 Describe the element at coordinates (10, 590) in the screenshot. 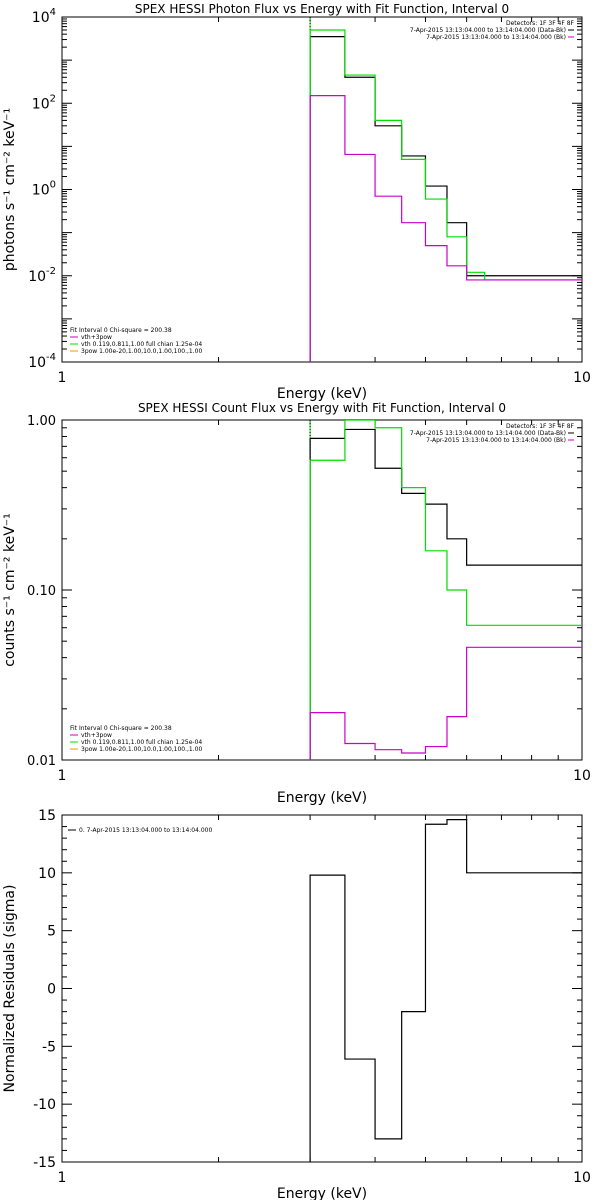

I see `y-axis-label: counts s⁻¹ cm⁻² keV⁻¹` at that location.